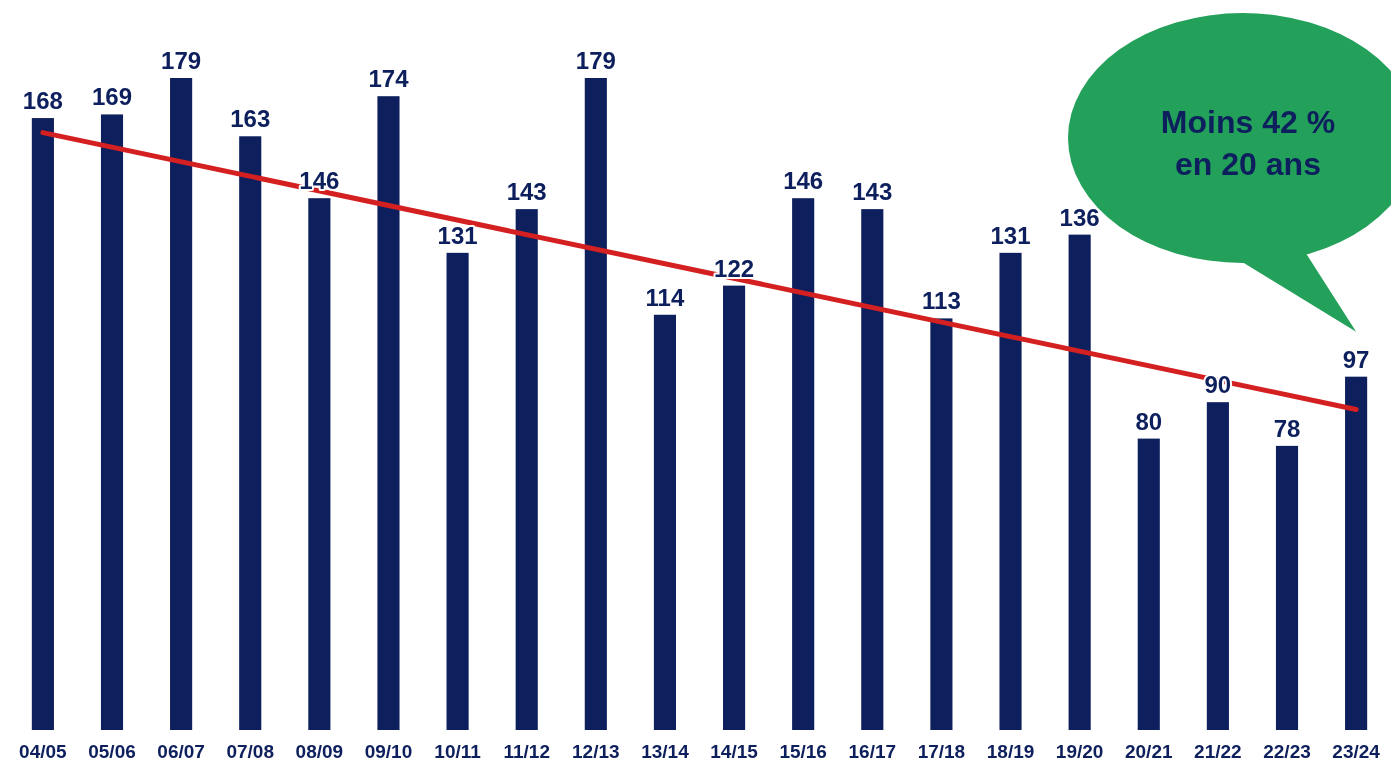 The image size is (1399, 778). Describe the element at coordinates (250, 751) in the screenshot. I see `x-tick-label: 07/08` at that location.